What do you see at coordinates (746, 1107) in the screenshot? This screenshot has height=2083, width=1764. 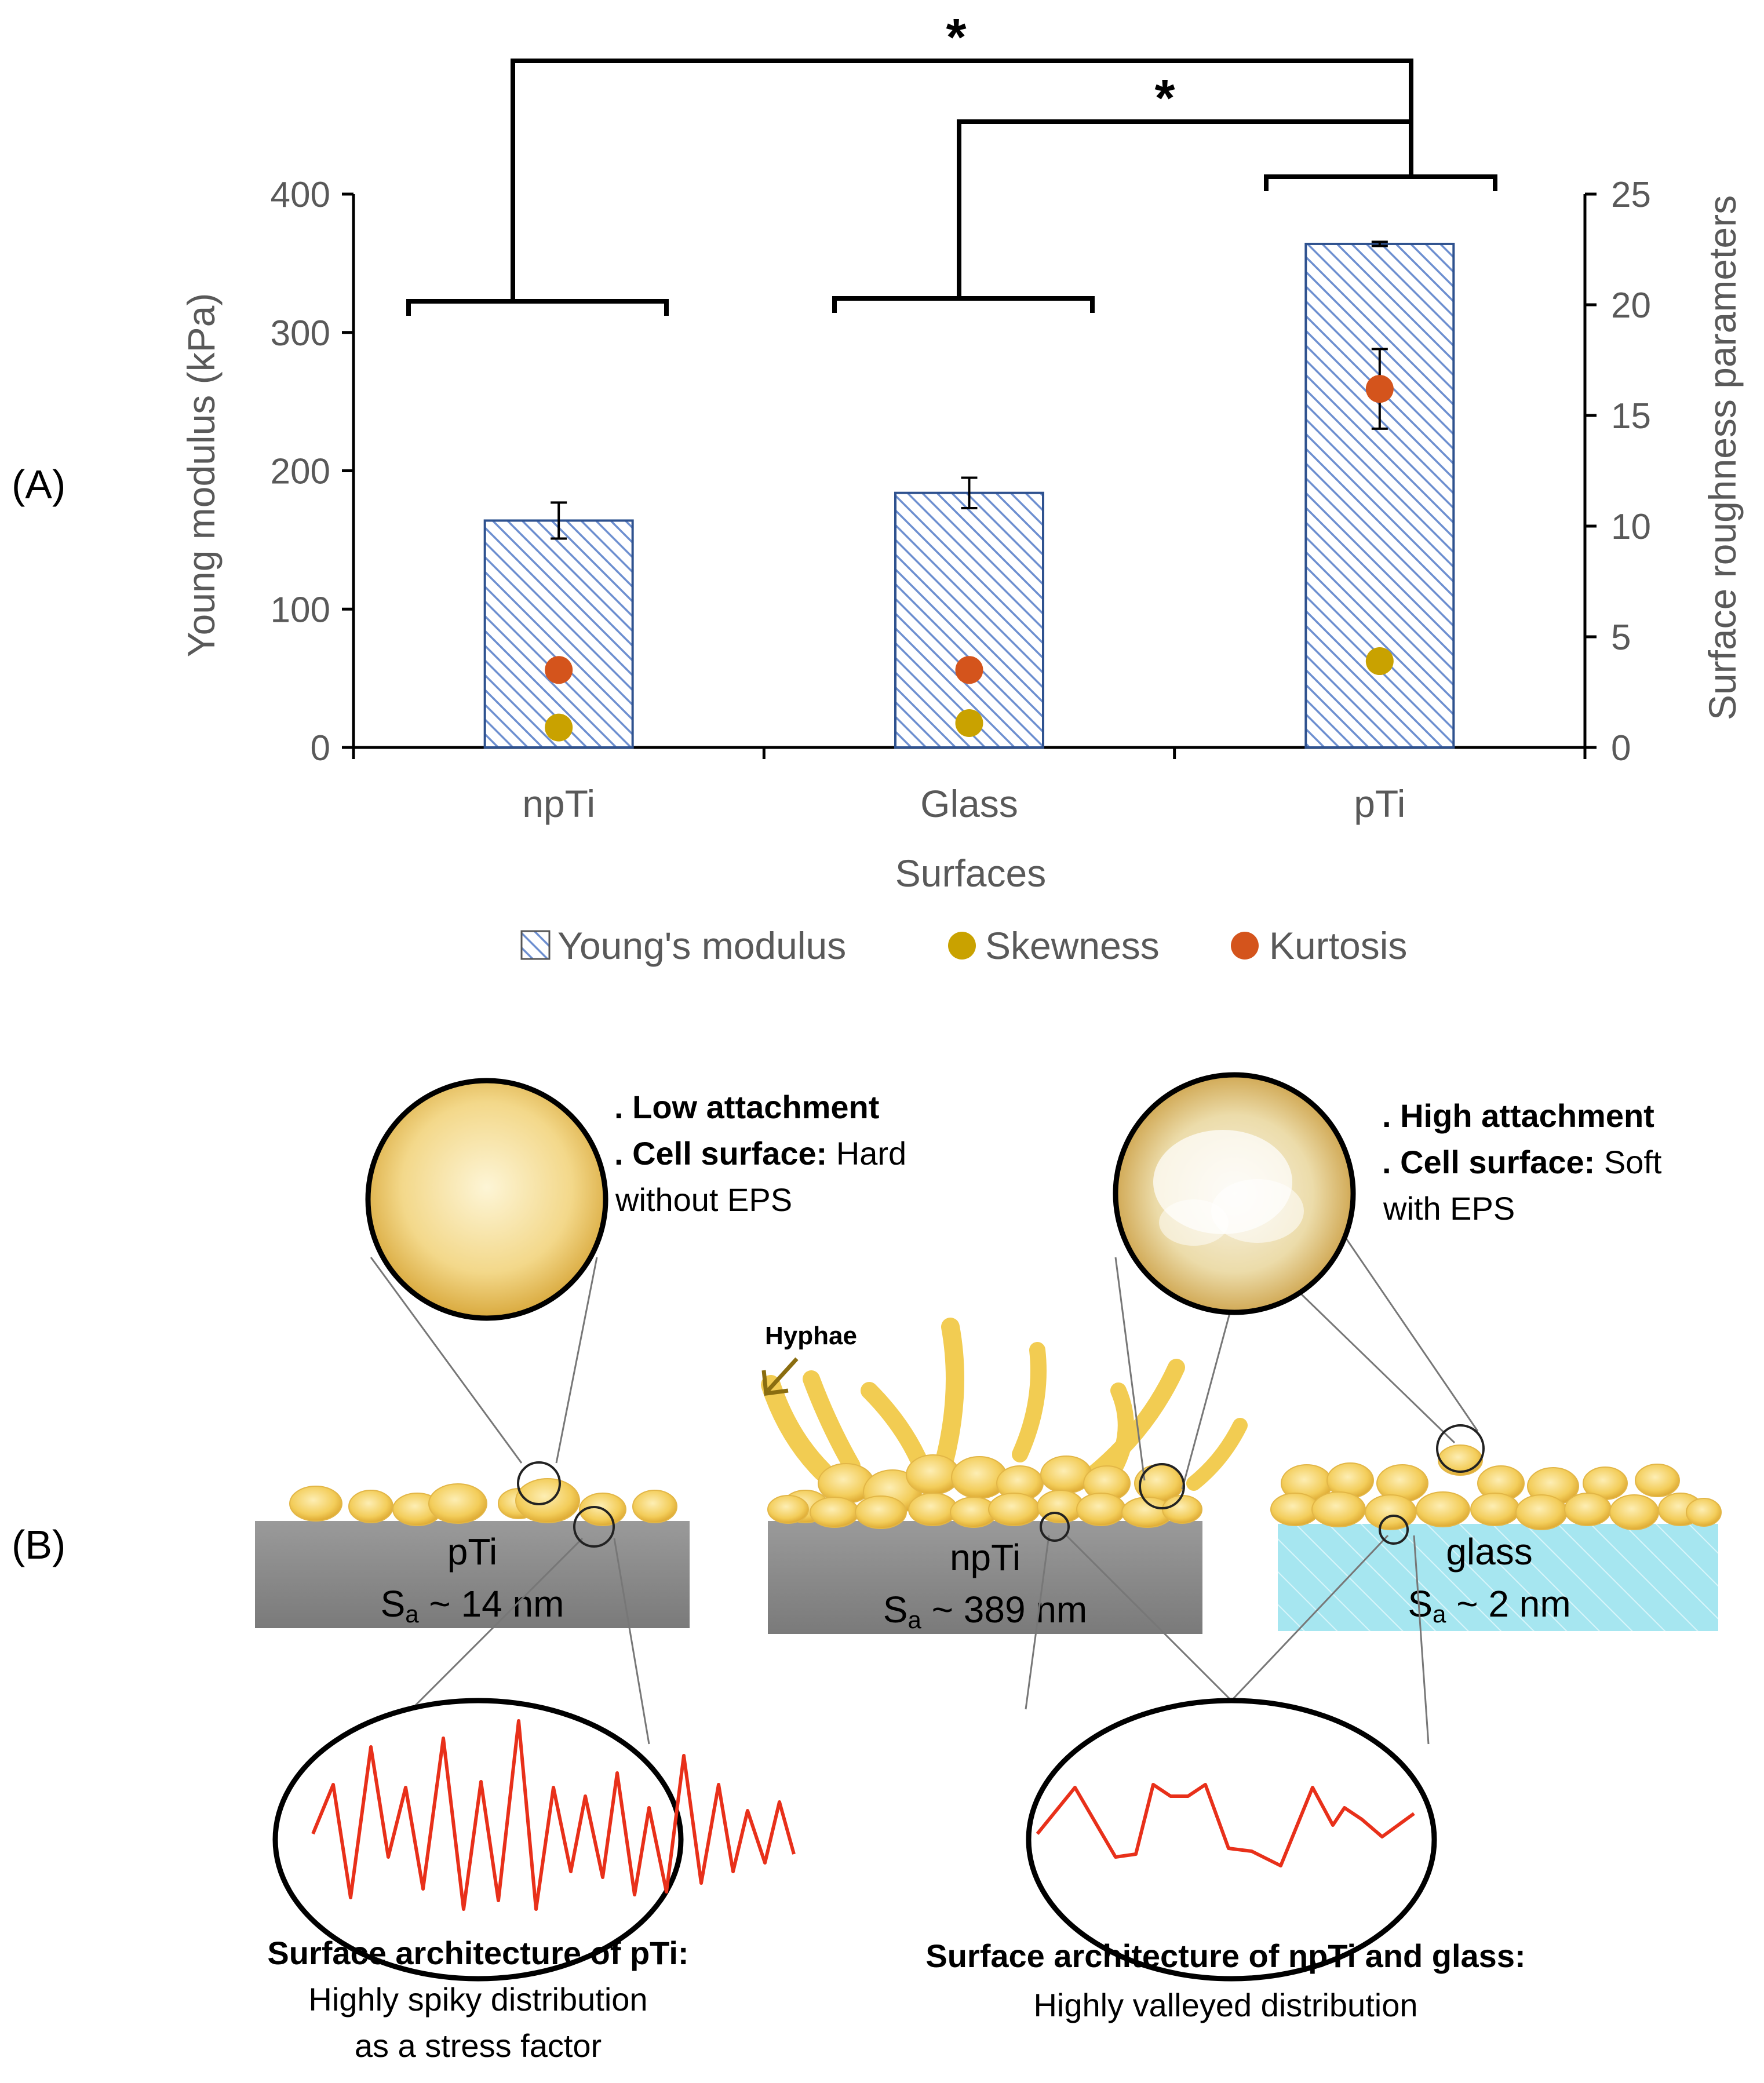 I see `left-callout-line1: . Low attachment` at bounding box center [746, 1107].